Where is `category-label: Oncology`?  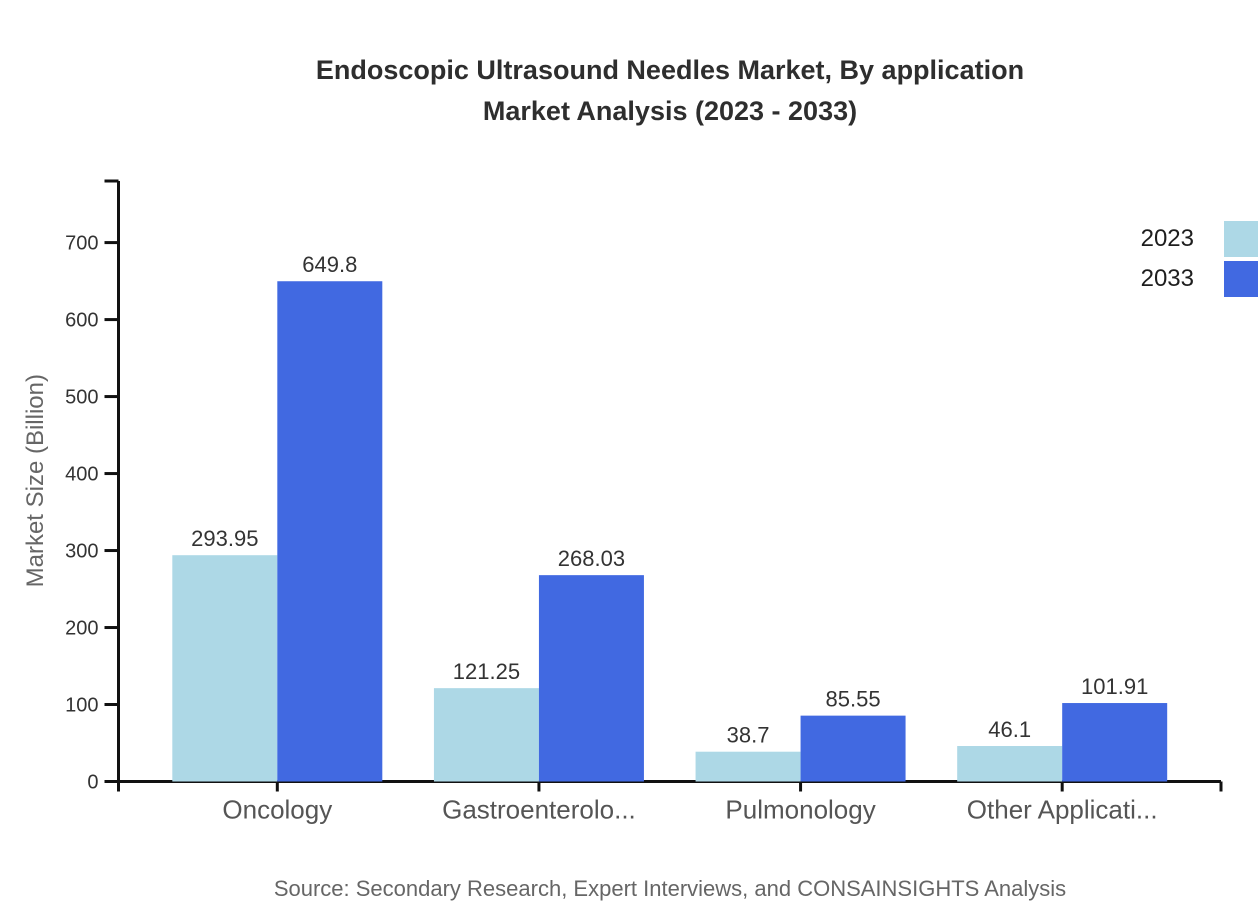
category-label: Oncology is located at coordinates (277, 810).